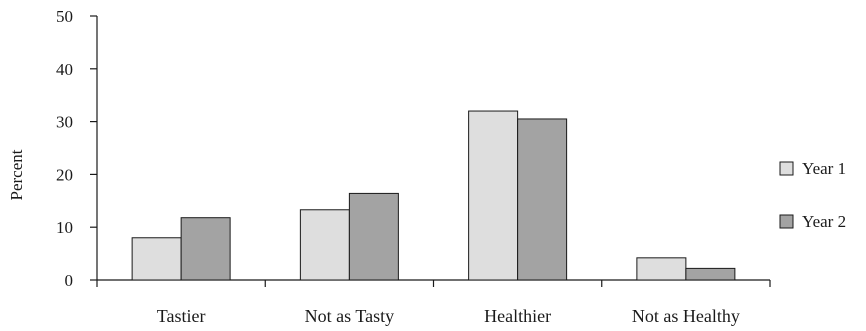  Describe the element at coordinates (824, 221) in the screenshot. I see `legend-label: Year 2` at that location.